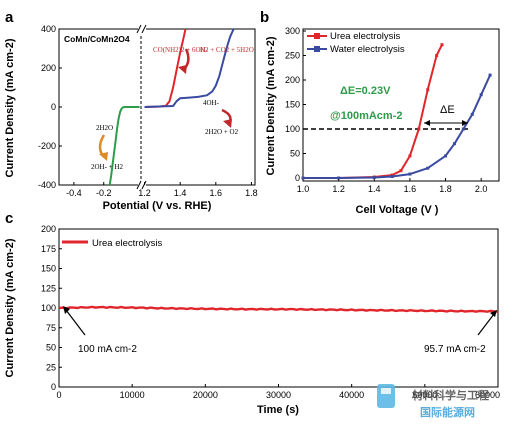 The image size is (516, 427). What do you see at coordinates (410, 189) in the screenshot?
I see `x-tick-label: 1.6` at bounding box center [410, 189].